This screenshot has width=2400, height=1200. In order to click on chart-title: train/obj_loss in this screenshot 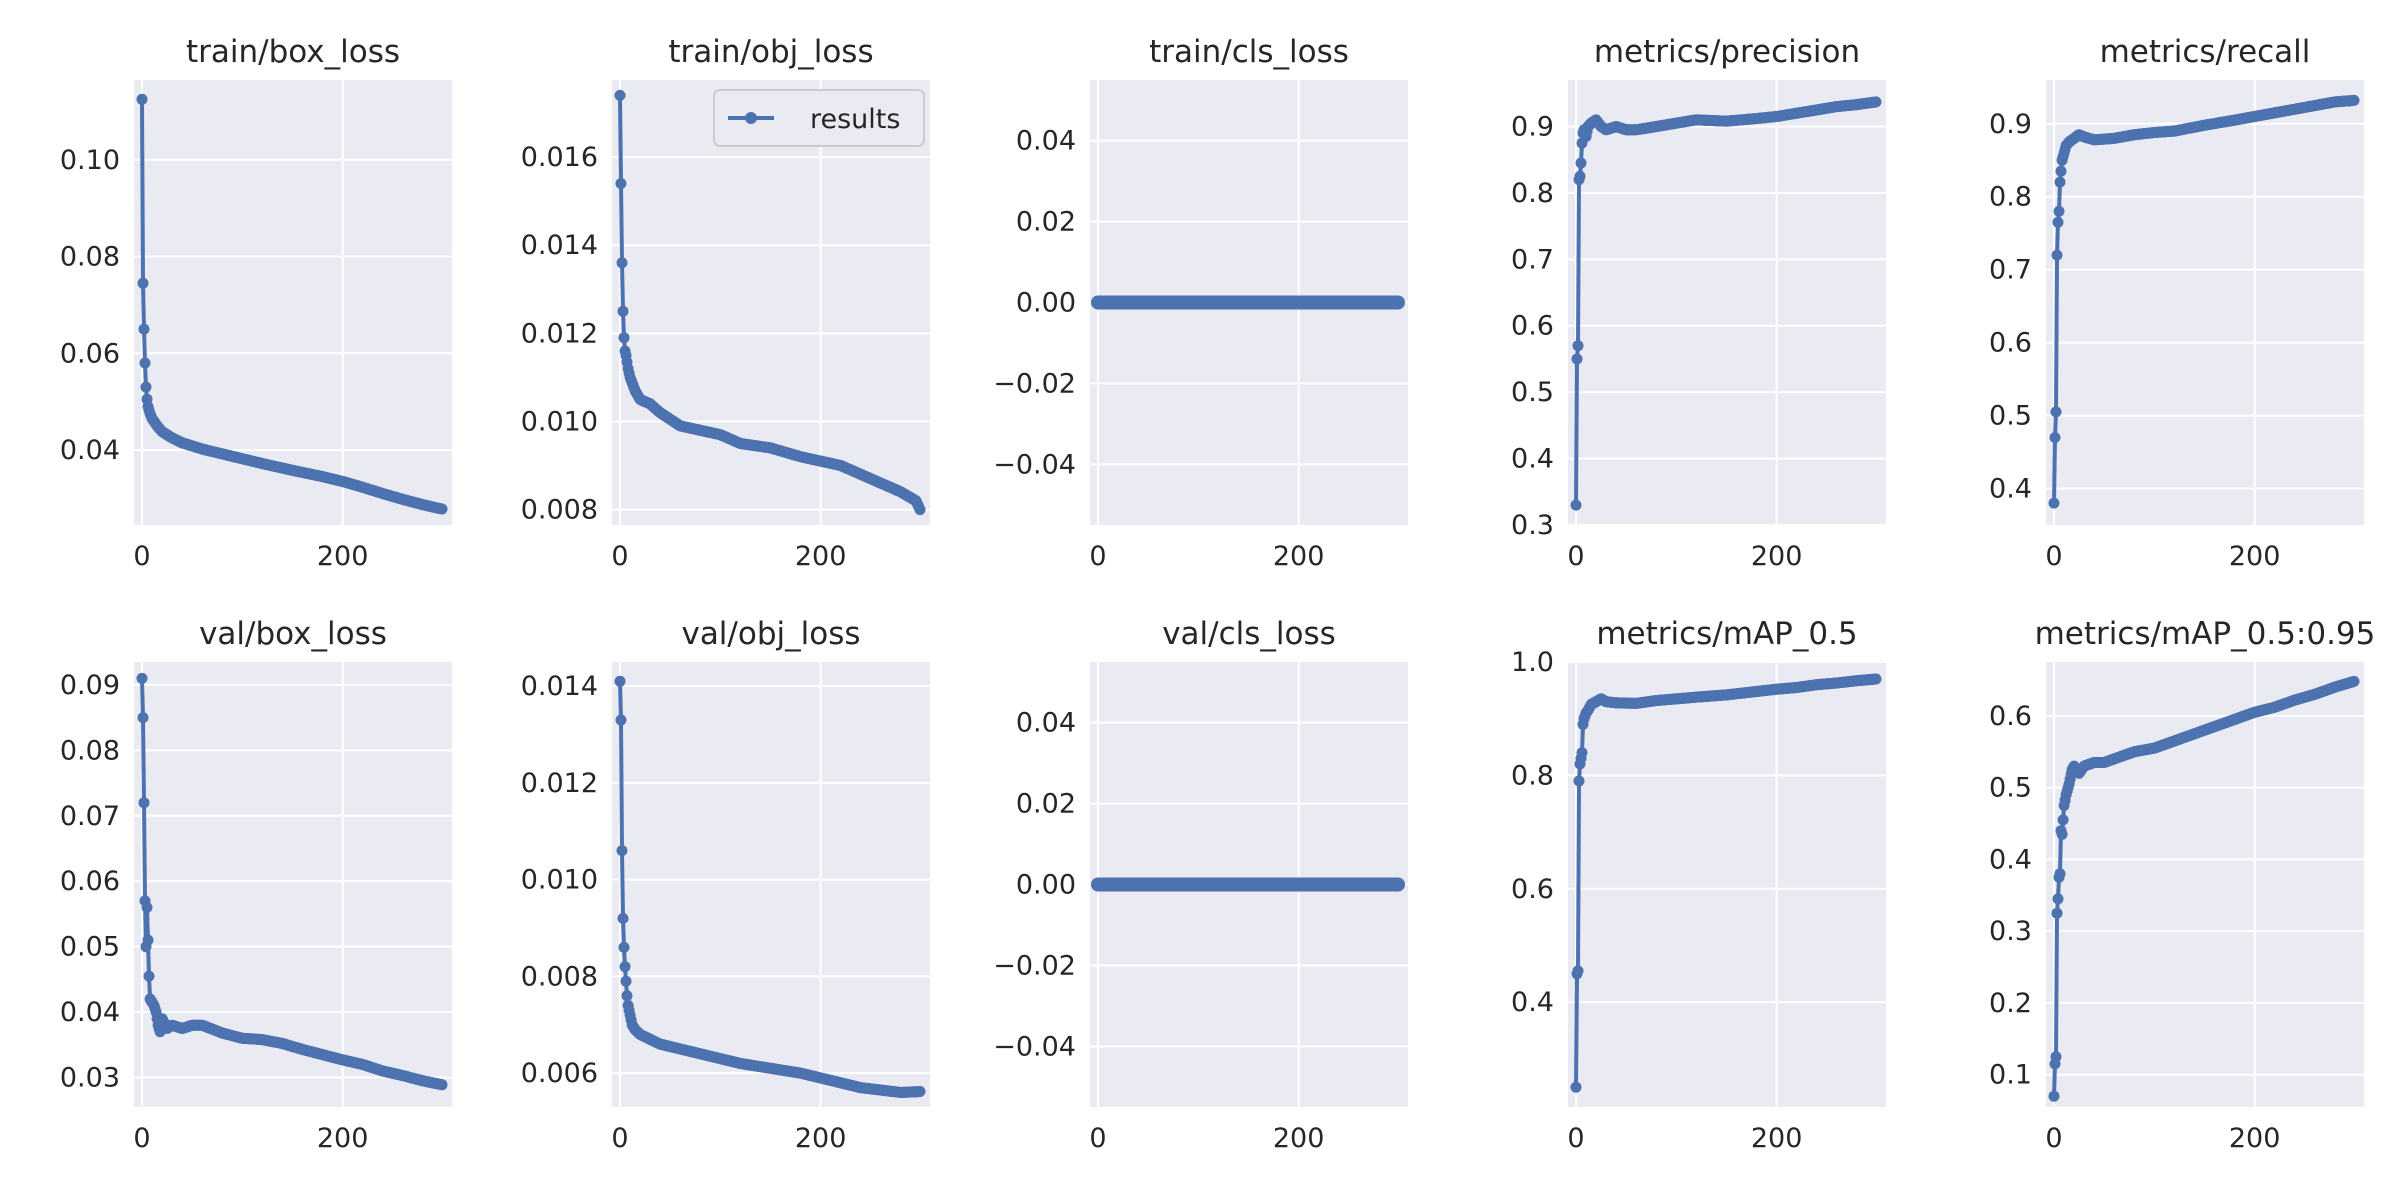, I will do `click(770, 52)`.